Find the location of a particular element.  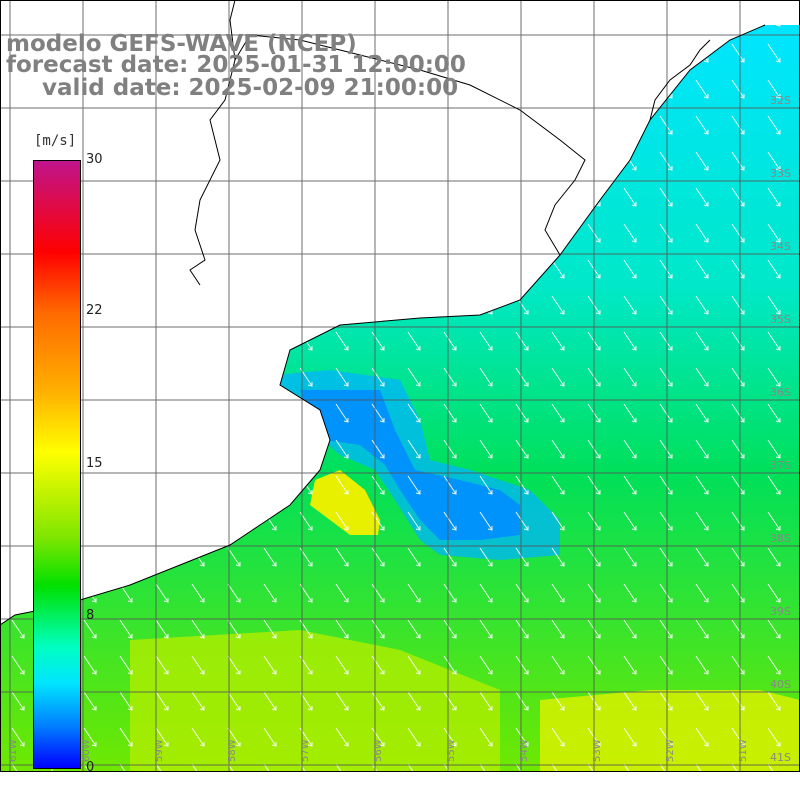

lon-label: 58W is located at coordinates (232, 750).